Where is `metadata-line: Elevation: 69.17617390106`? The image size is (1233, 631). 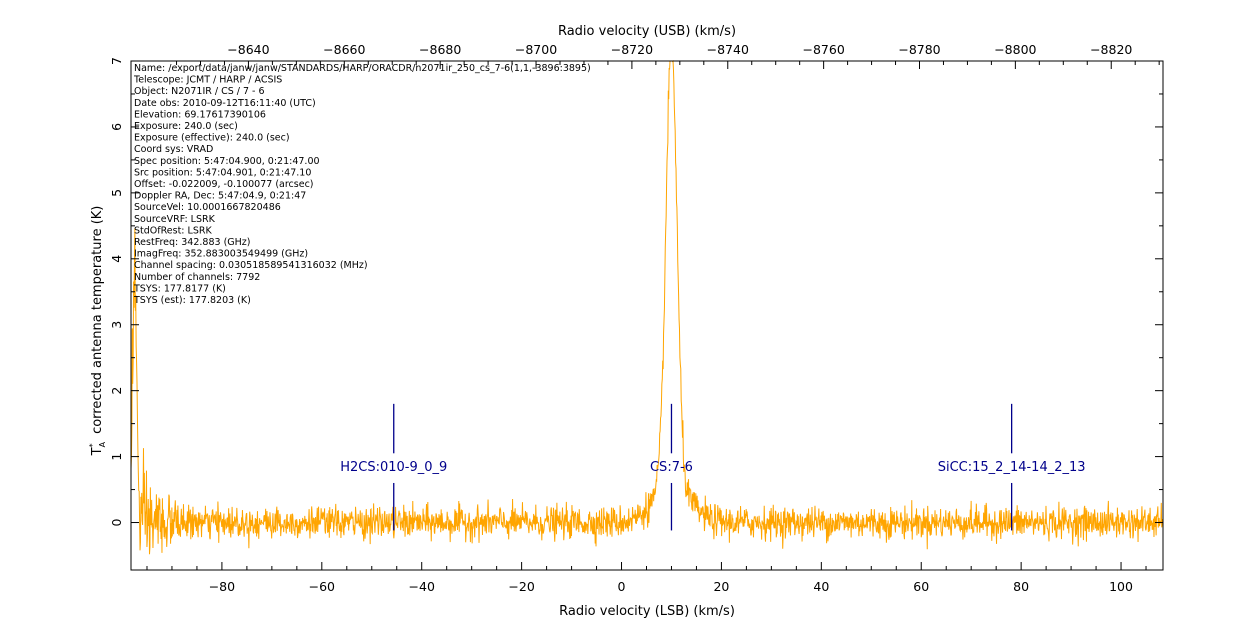 metadata-line: Elevation: 69.17617390106 is located at coordinates (200, 114).